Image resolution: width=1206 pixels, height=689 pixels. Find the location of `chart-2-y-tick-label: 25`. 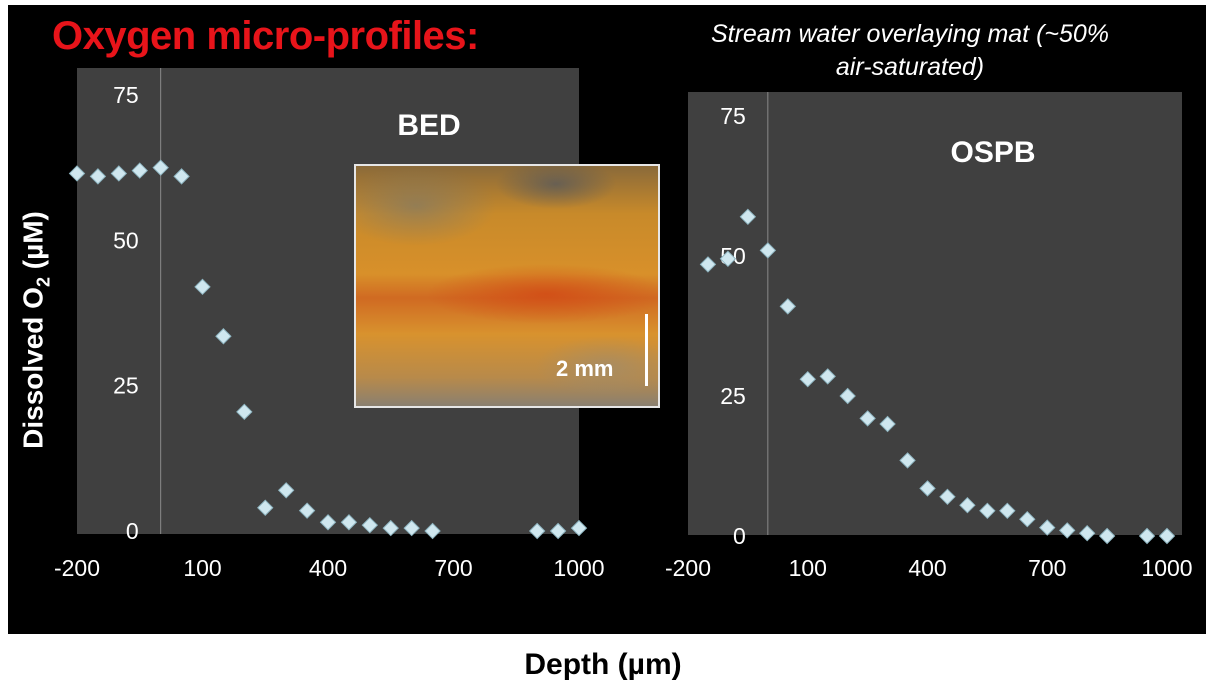

chart-2-y-tick-label: 25 is located at coordinates (733, 396).